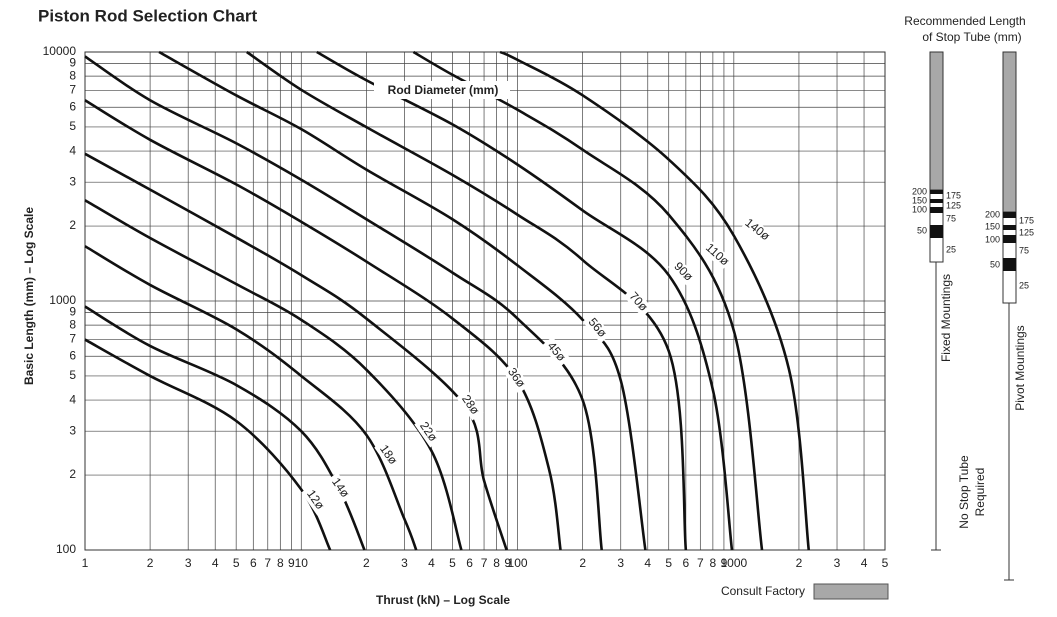  Describe the element at coordinates (1009, 316) in the screenshot. I see `pivot-bar` at that location.